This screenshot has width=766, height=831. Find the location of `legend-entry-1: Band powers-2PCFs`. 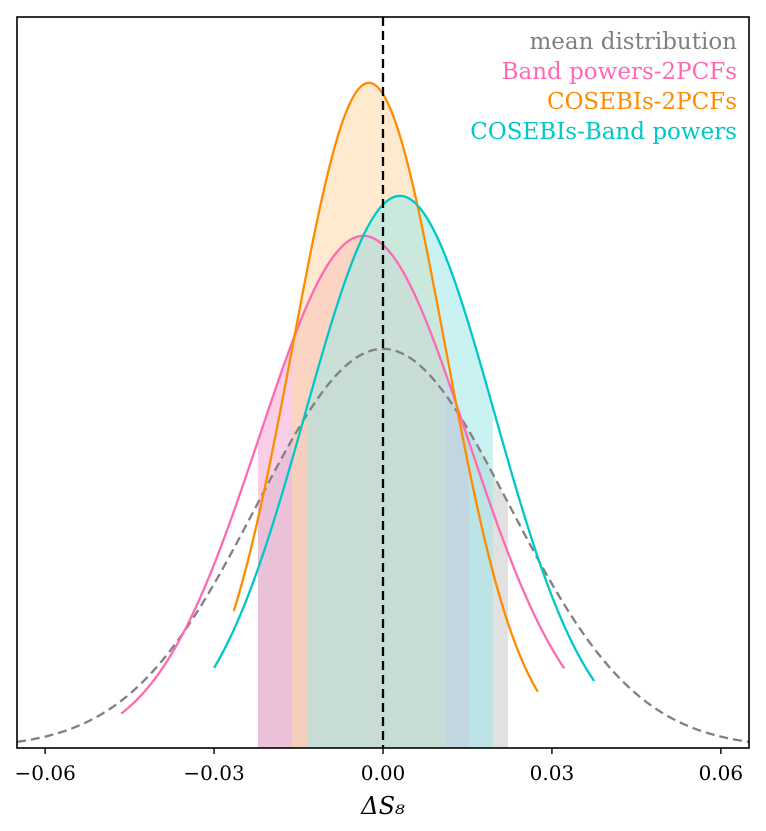

legend-entry-1: Band powers-2PCFs is located at coordinates (619, 72).